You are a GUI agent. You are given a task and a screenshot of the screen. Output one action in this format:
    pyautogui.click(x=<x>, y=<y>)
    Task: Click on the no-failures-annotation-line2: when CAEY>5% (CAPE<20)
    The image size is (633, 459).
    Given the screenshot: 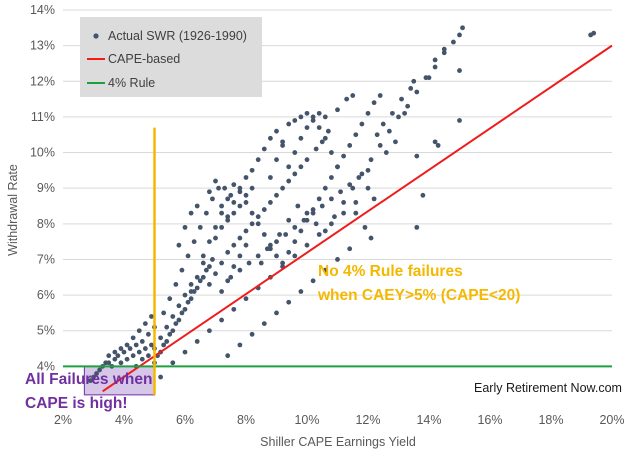 What is the action you would take?
    pyautogui.click(x=418, y=295)
    